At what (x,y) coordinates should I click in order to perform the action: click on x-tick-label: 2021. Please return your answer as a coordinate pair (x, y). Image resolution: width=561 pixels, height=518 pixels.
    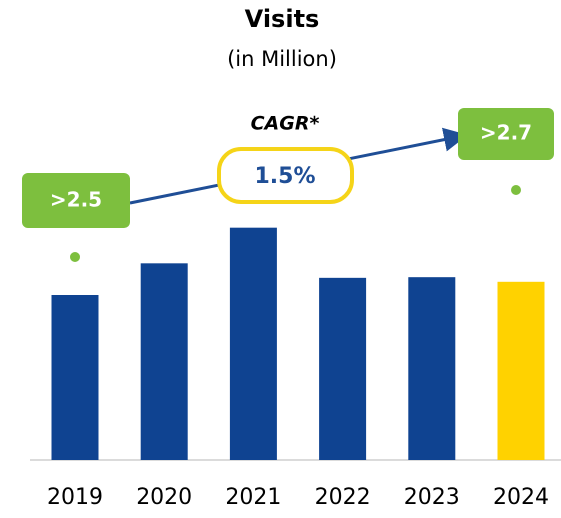
    Looking at the image, I should click on (253, 497).